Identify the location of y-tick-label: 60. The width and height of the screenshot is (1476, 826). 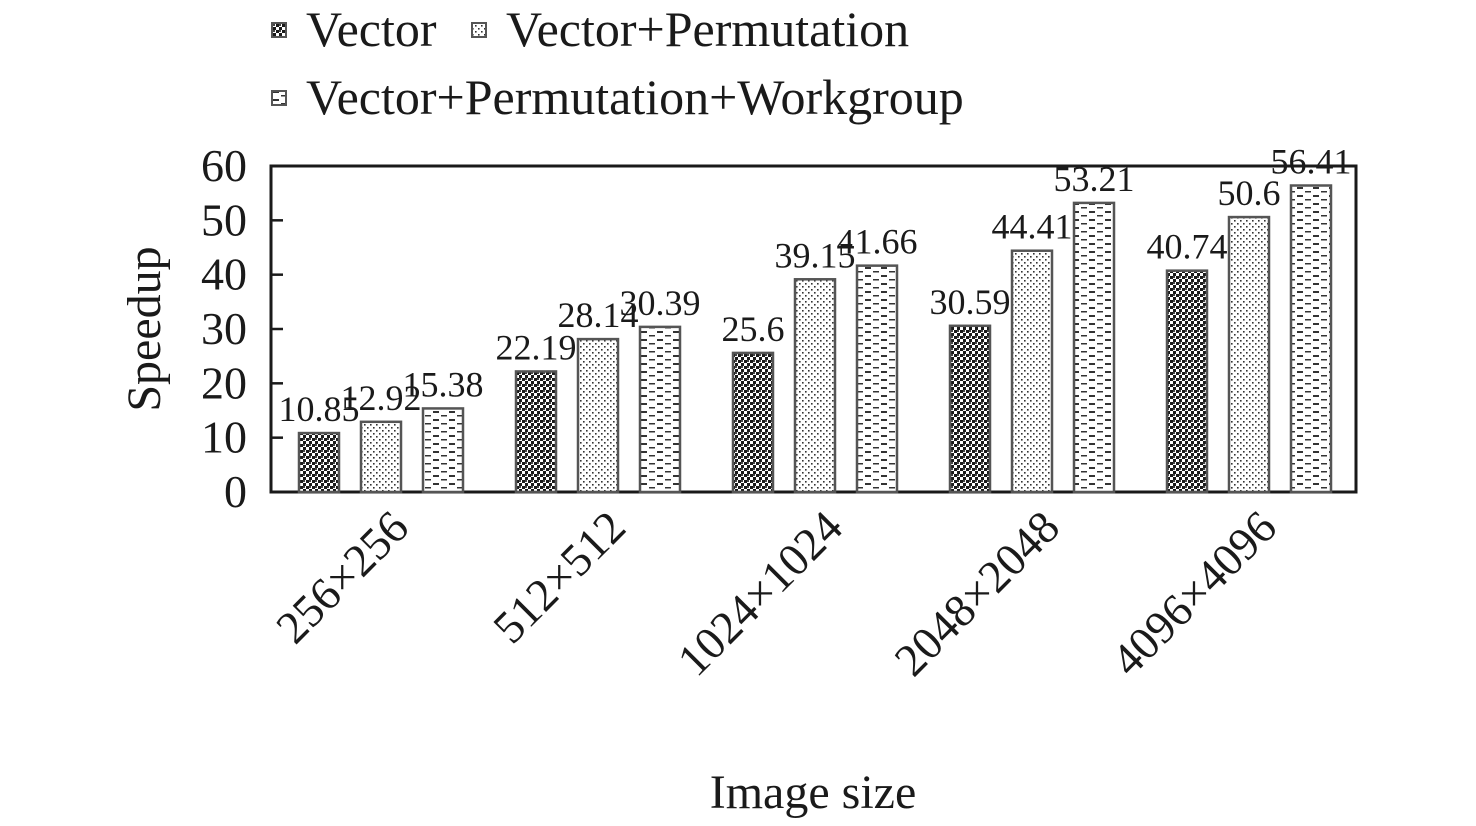
(224, 165).